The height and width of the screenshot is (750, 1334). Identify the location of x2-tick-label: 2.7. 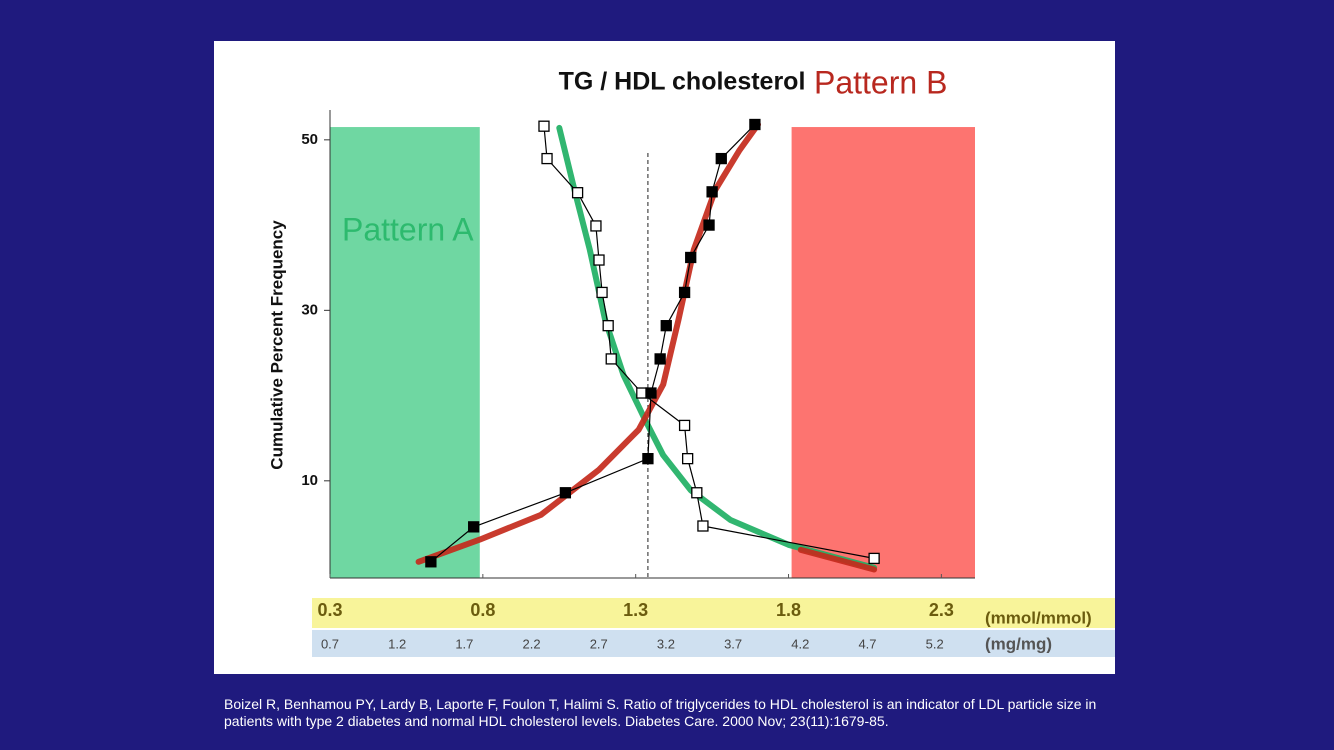
(599, 643).